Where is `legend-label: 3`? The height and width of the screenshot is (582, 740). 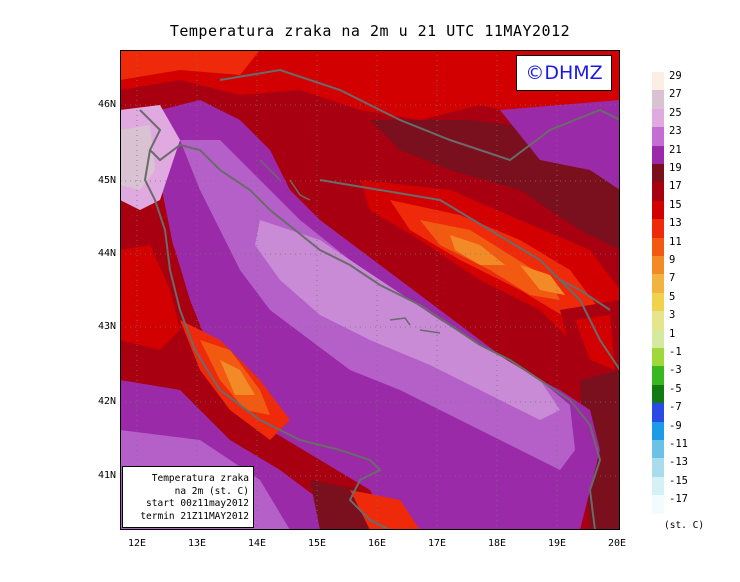 legend-label: 3 is located at coordinates (672, 315).